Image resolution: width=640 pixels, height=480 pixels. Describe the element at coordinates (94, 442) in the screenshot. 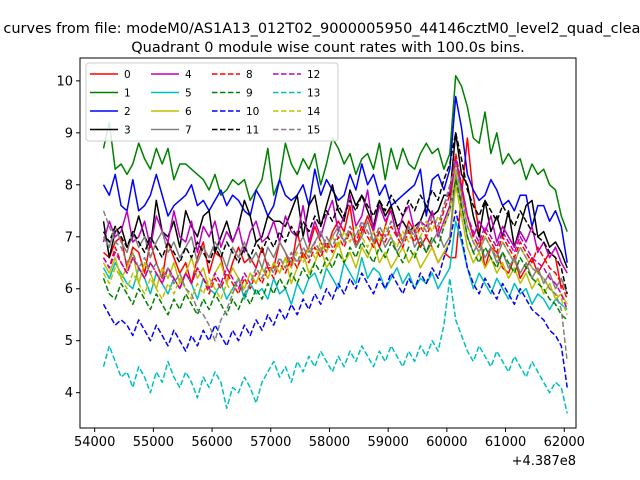

I see `x-tick-label: 54000` at that location.